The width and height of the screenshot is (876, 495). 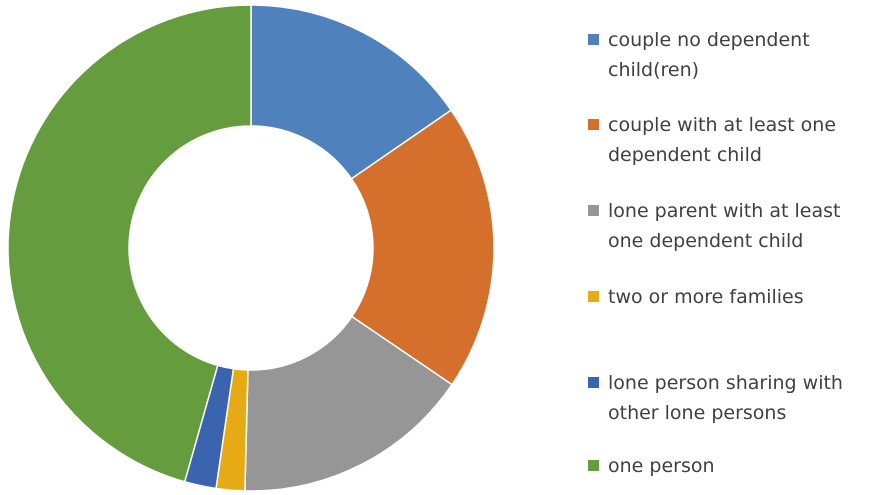 What do you see at coordinates (705, 241) in the screenshot?
I see `legend-label: one dependent child` at bounding box center [705, 241].